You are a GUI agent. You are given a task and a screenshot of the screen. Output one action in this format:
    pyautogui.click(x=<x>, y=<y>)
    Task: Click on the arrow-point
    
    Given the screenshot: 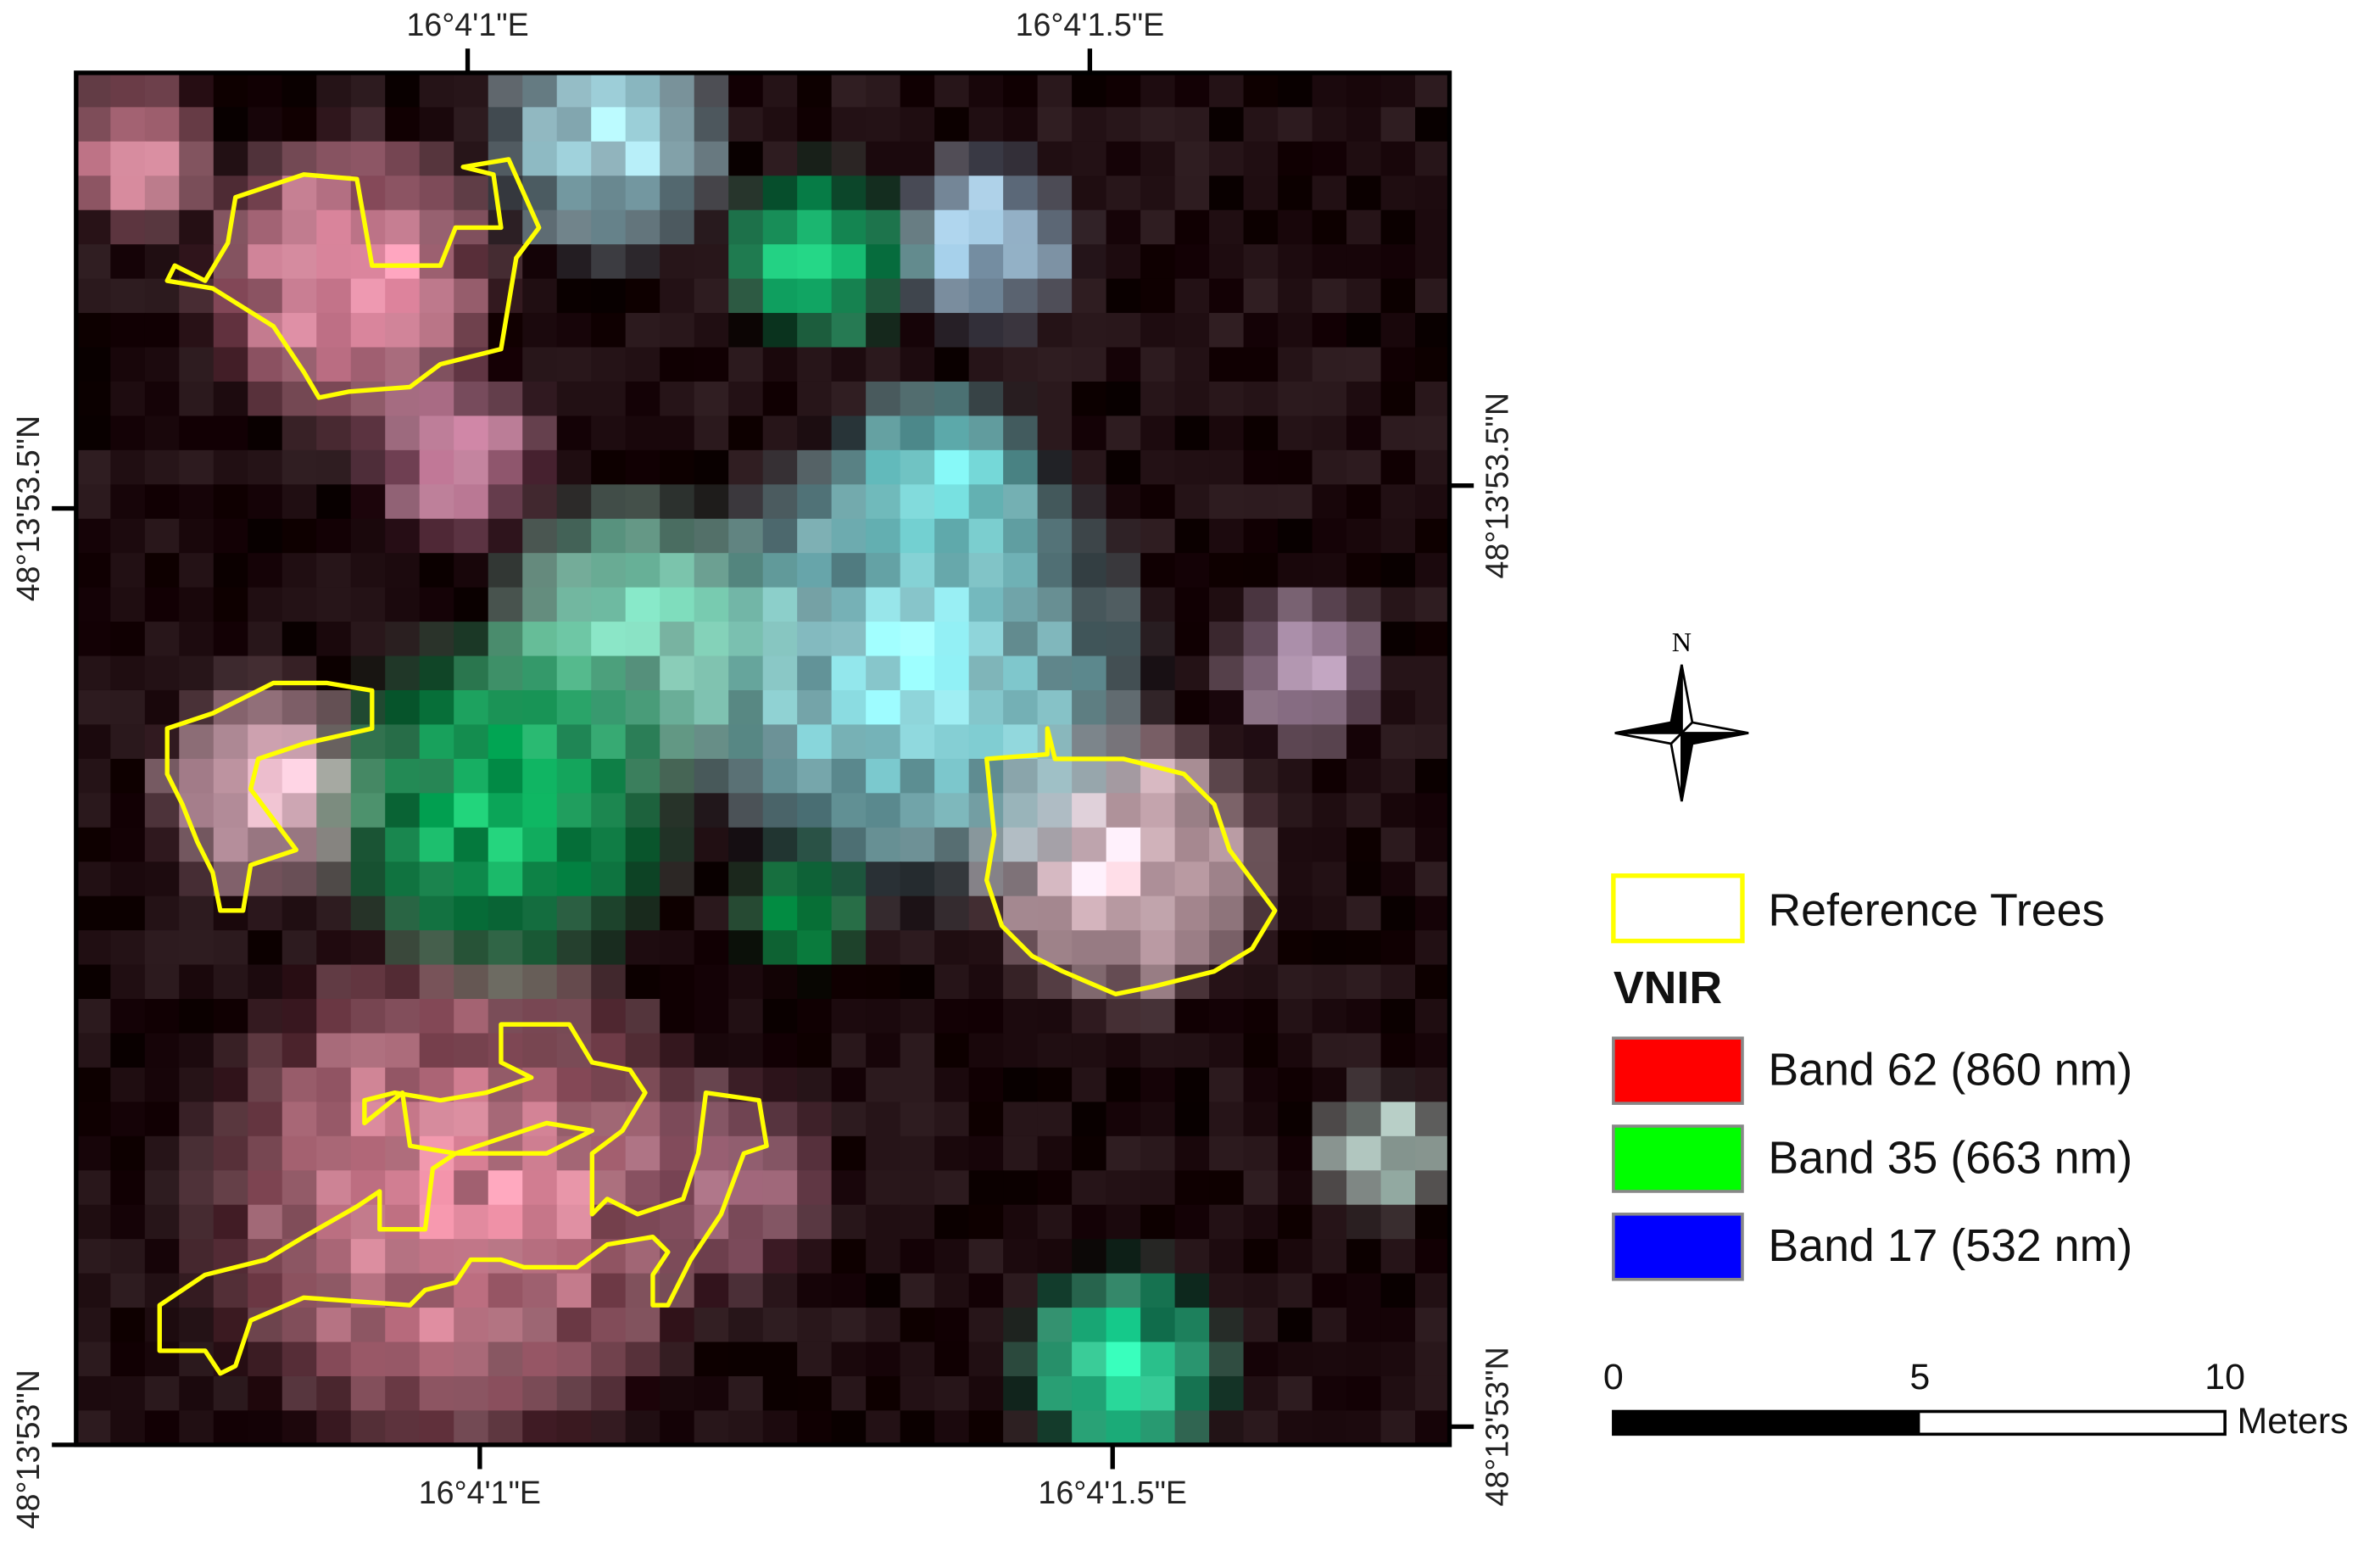 What is the action you would take?
    pyautogui.click(x=1714, y=738)
    